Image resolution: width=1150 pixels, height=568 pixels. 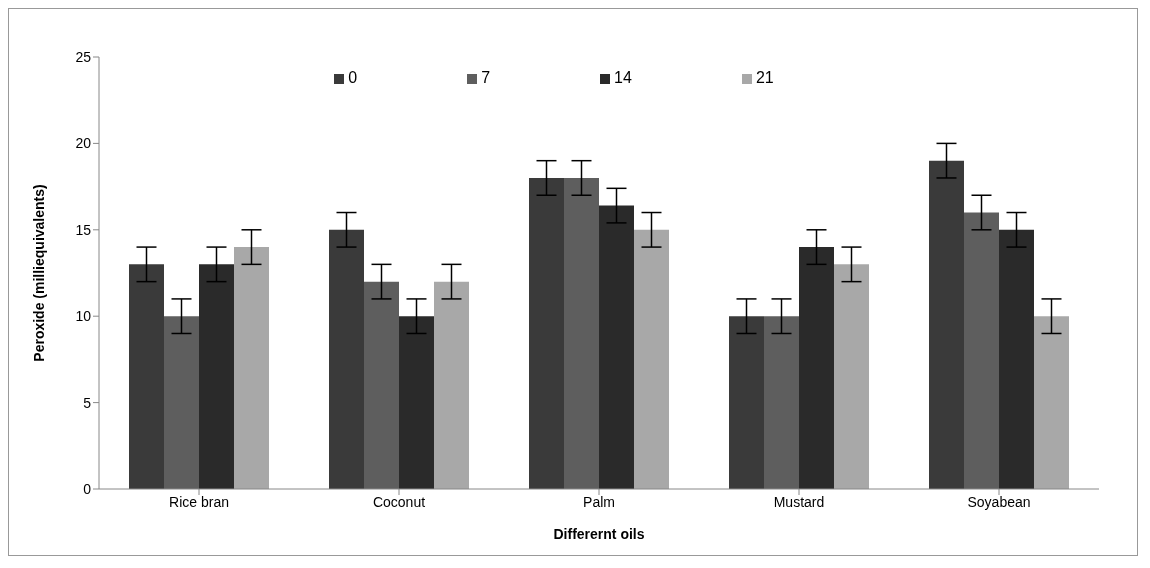 What do you see at coordinates (83, 143) in the screenshot?
I see `y-tick-label: 20` at bounding box center [83, 143].